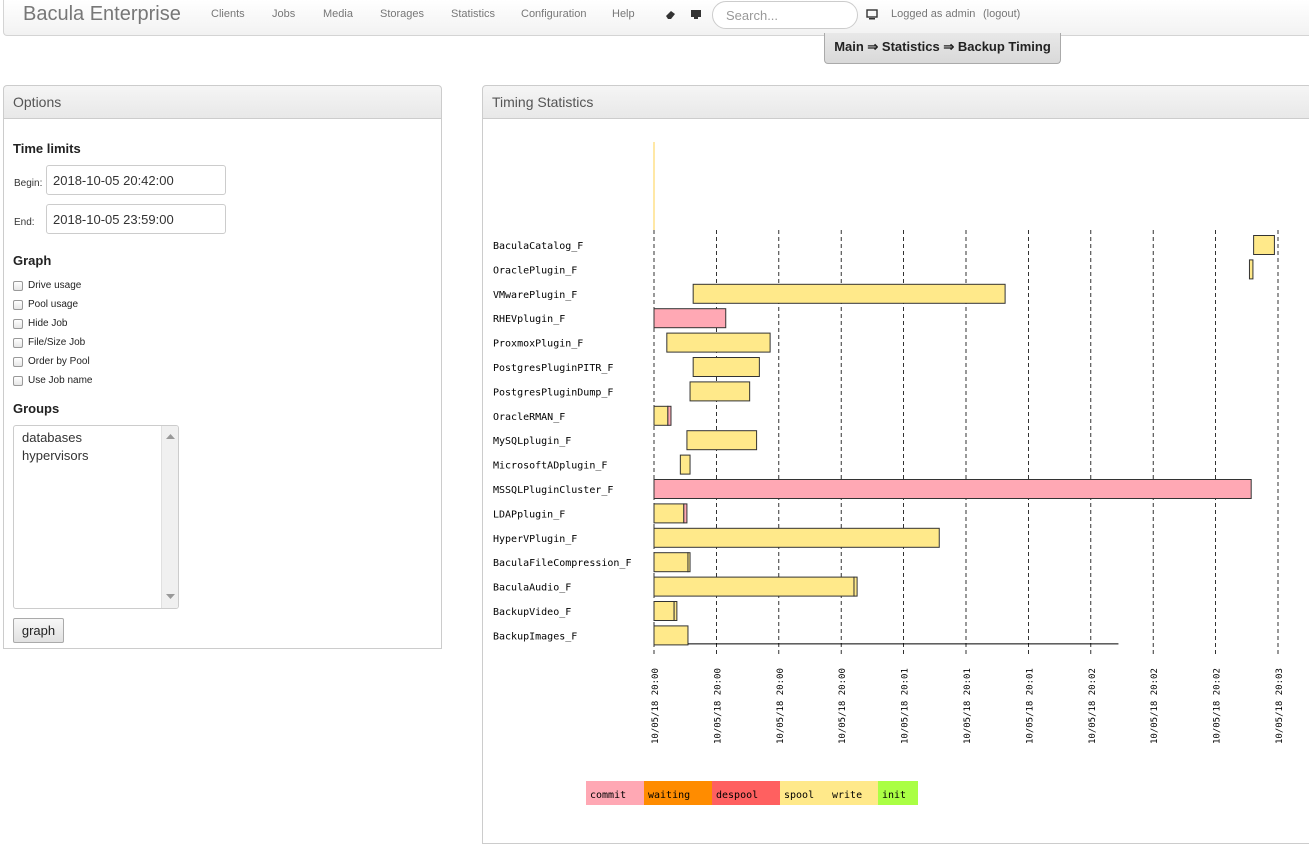  What do you see at coordinates (338, 14) in the screenshot?
I see `nav-media: Media` at bounding box center [338, 14].